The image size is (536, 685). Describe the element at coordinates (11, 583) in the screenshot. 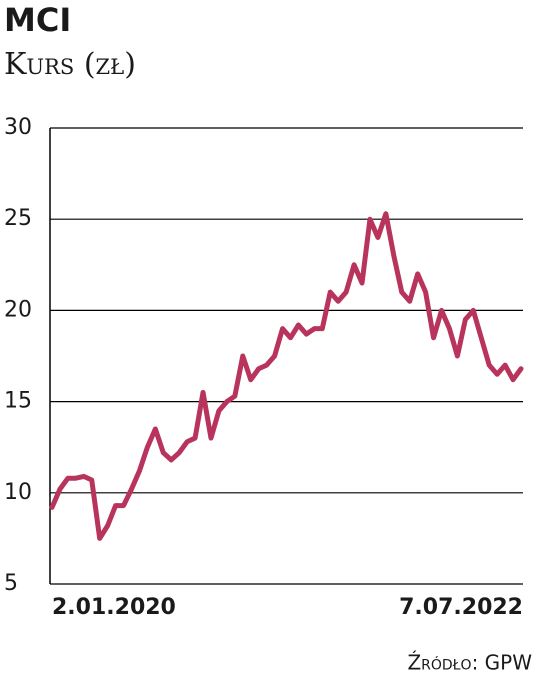

I see `y-tick-label: 5` at that location.